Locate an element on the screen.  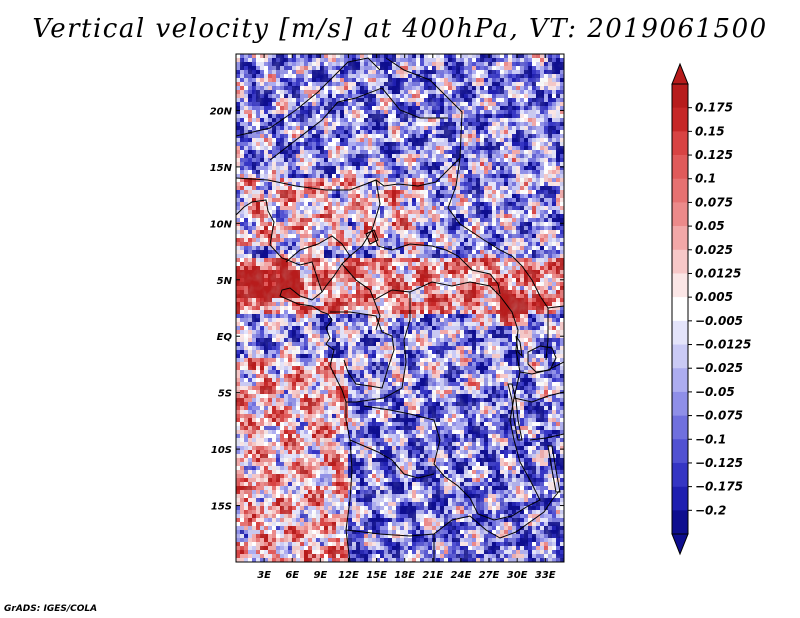
y-tick-label: 20N is located at coordinates (221, 111).